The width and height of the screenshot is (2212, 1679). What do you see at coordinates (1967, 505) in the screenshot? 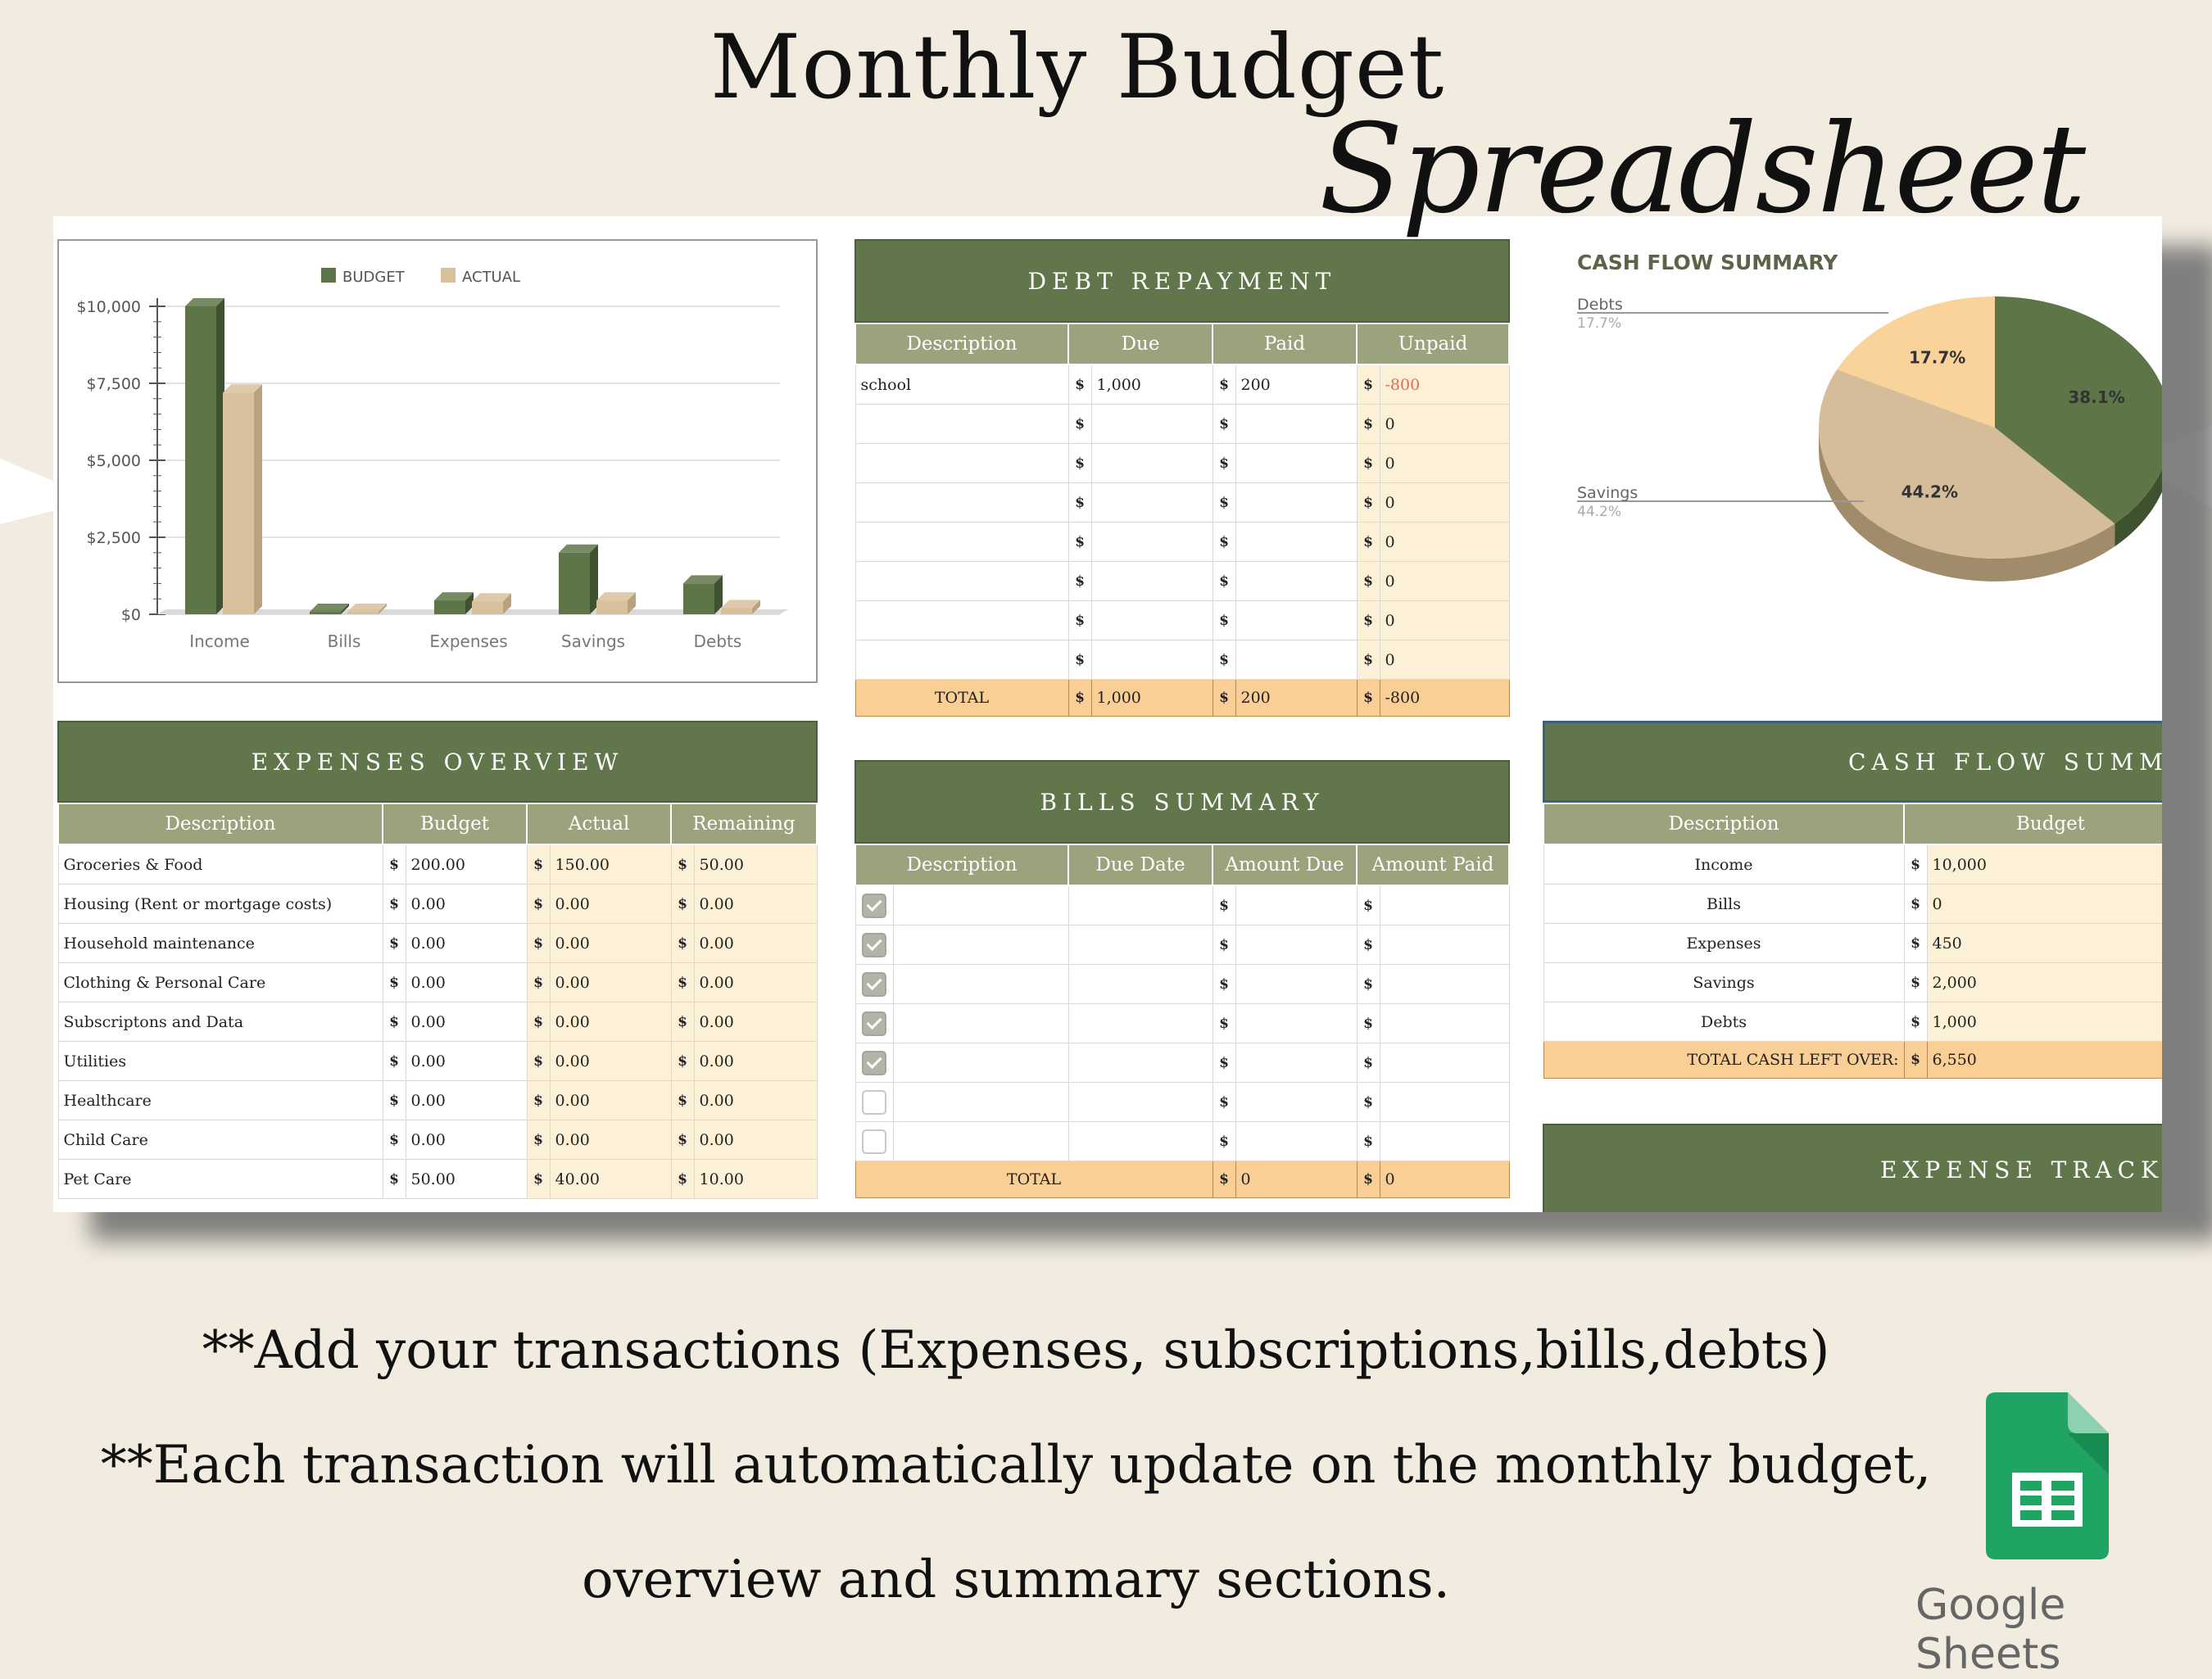
I see `pie-slice-side` at bounding box center [1967, 505].